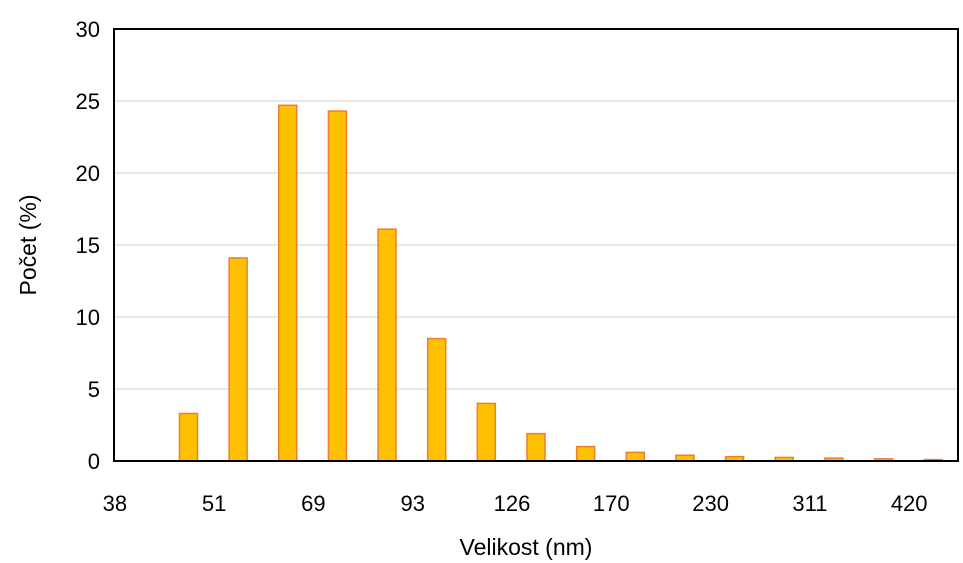  What do you see at coordinates (526, 547) in the screenshot?
I see `x-axis-title: Velikost (nm)` at bounding box center [526, 547].